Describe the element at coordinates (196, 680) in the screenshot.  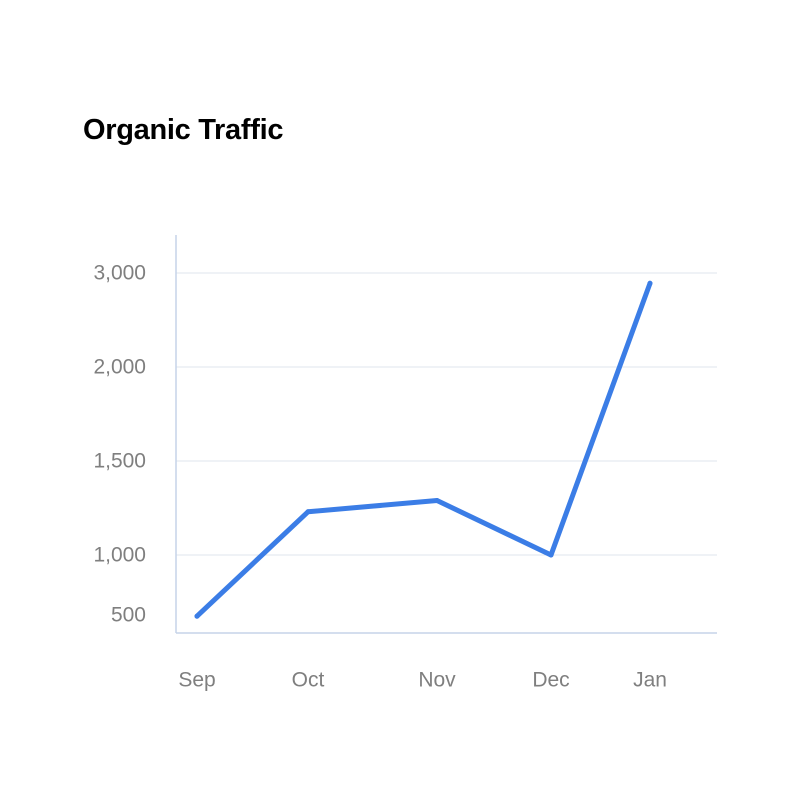
I see `x-tick-label: Sep` at that location.